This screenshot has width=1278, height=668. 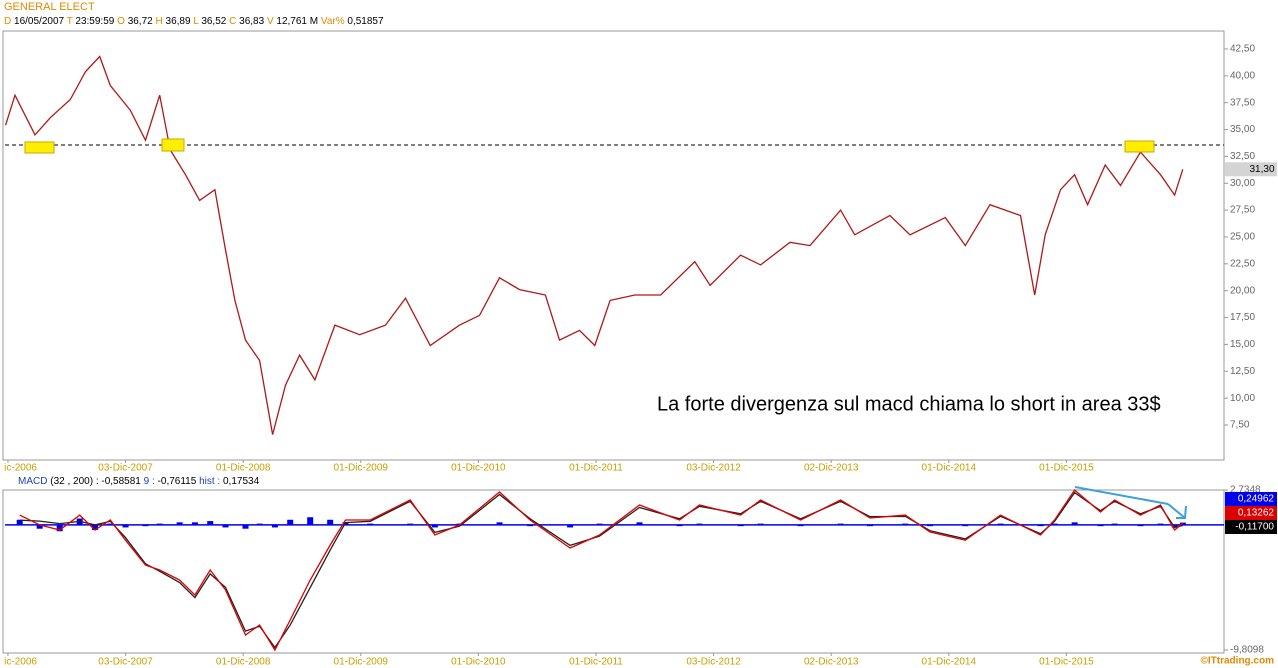 I want to click on last-value-label: 0,13262, so click(x=1256, y=513).